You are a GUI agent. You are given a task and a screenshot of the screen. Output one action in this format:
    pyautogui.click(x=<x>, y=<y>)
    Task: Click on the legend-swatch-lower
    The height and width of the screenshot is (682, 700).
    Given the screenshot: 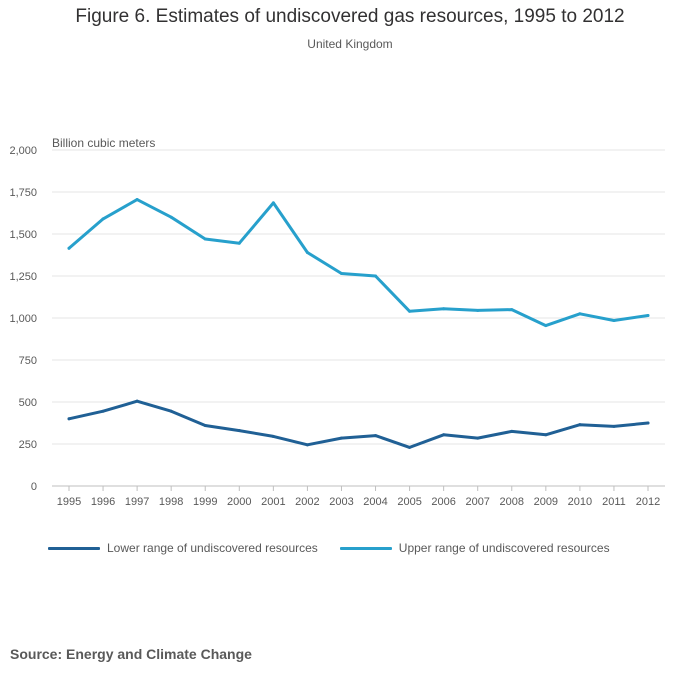 What is the action you would take?
    pyautogui.click(x=74, y=548)
    